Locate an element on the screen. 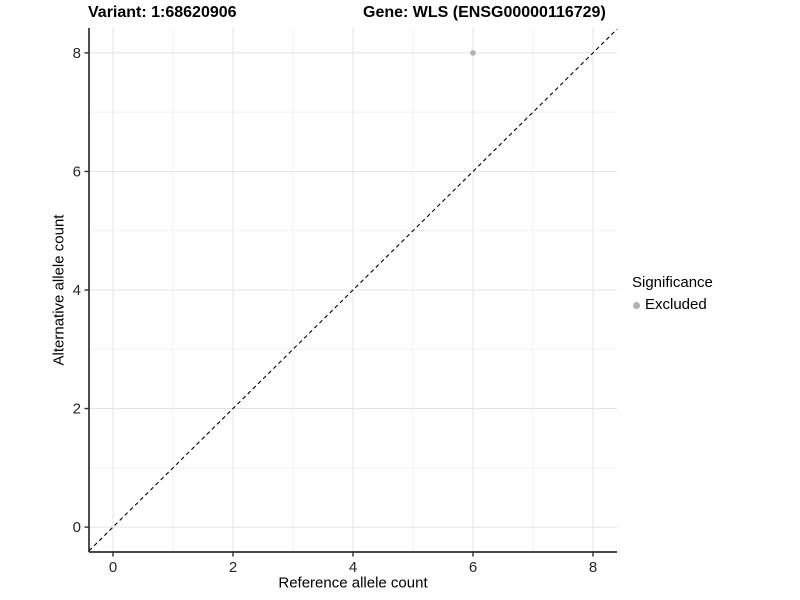 The image size is (800, 600). x-axis-title: Reference allele count is located at coordinates (353, 583).